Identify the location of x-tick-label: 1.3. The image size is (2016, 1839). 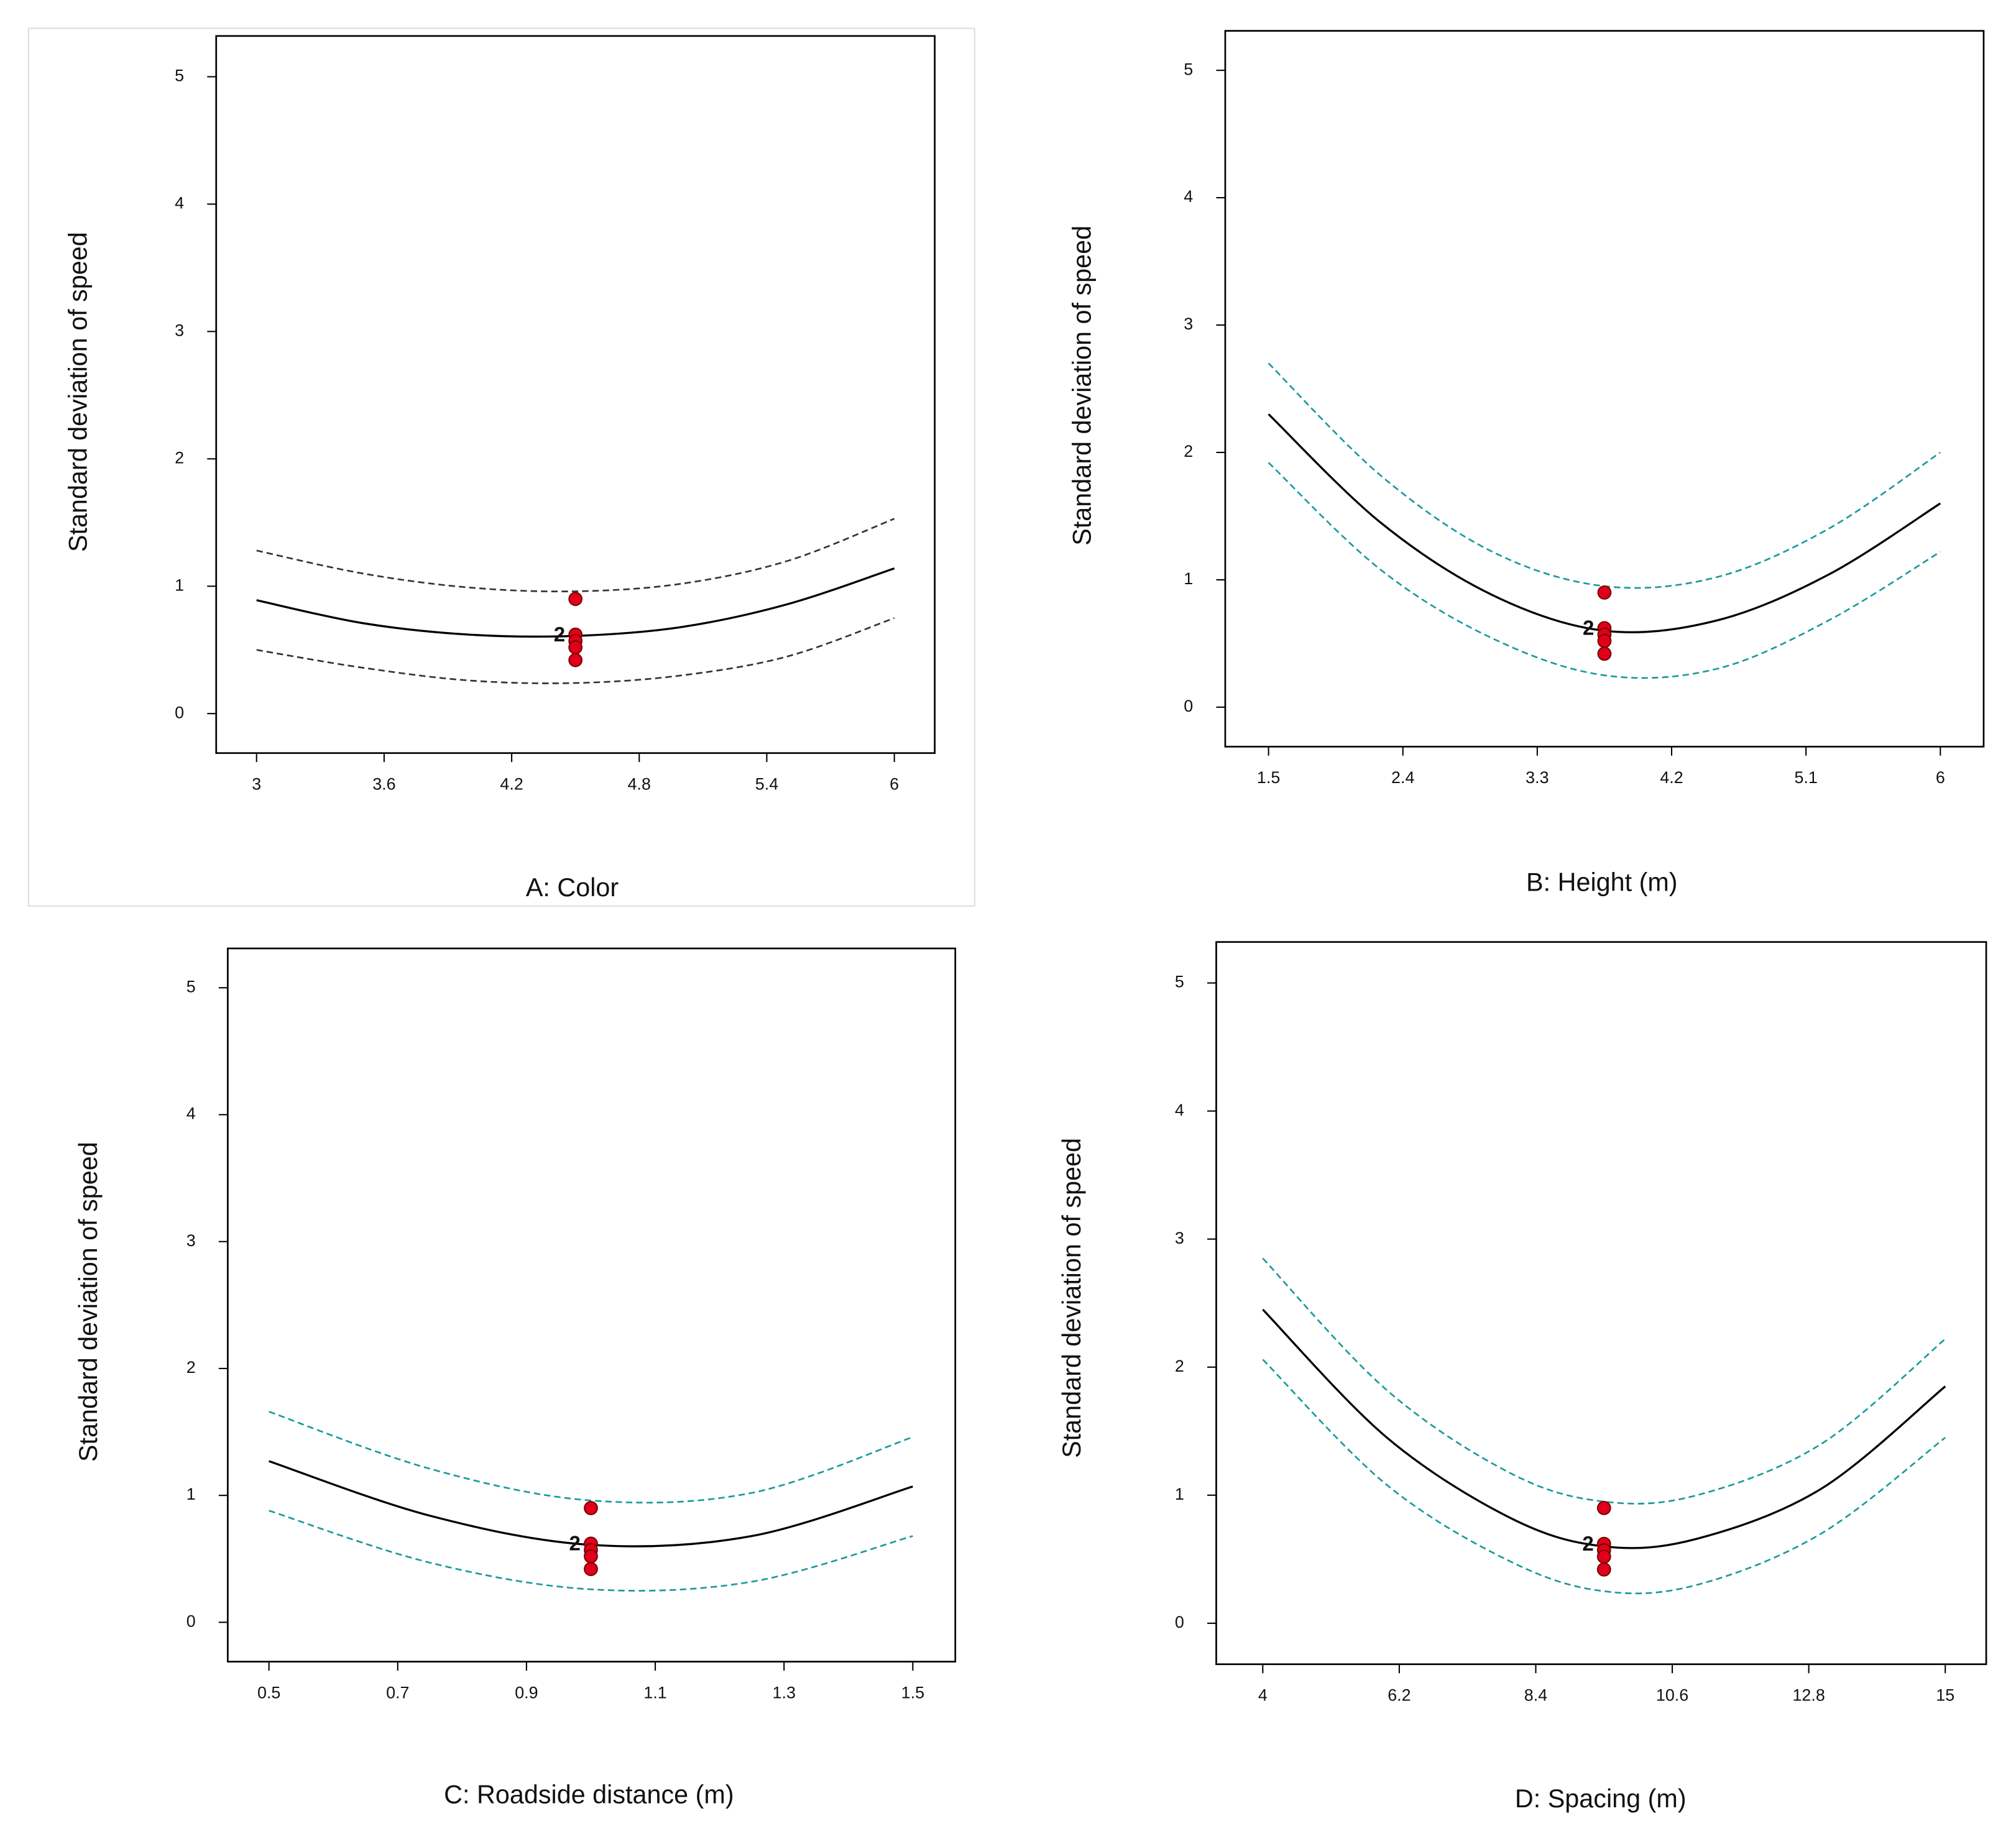
(784, 1693).